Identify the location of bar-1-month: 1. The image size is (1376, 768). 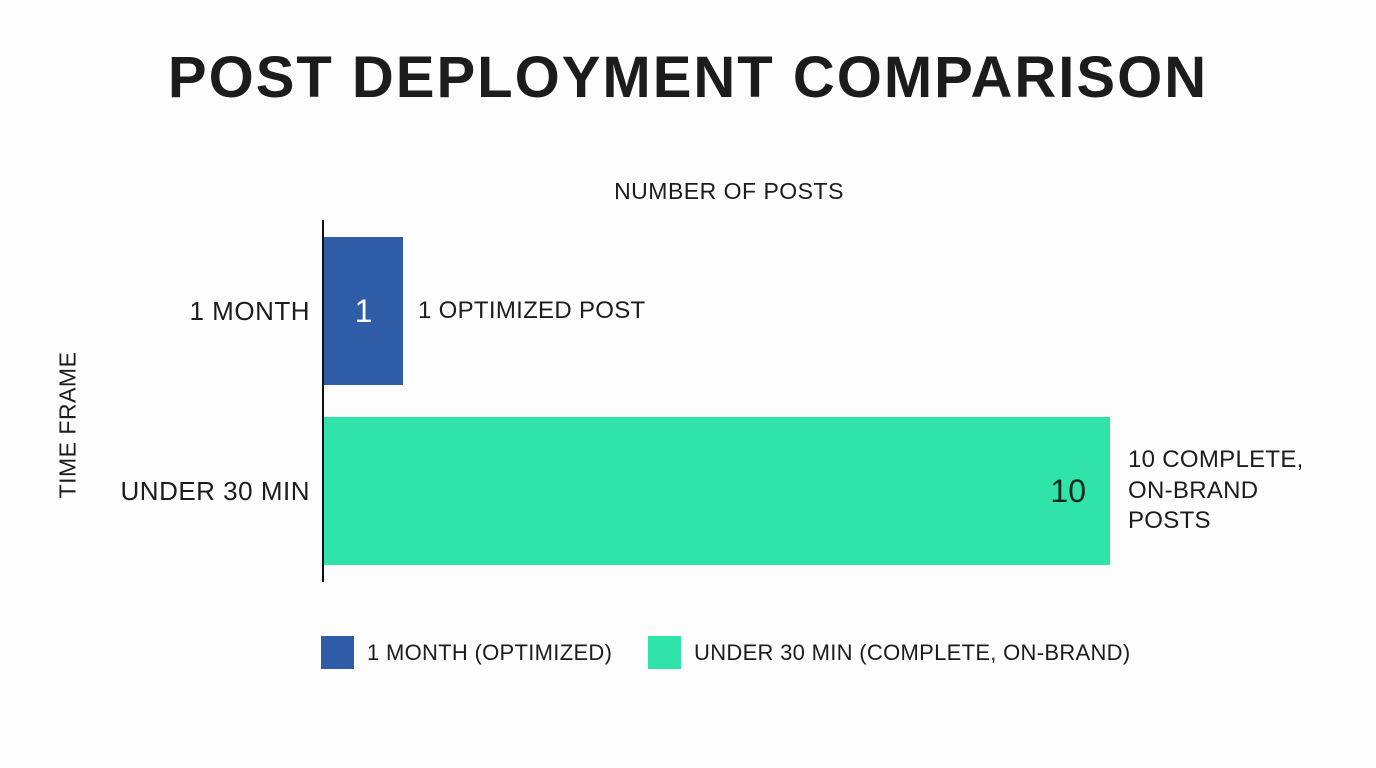
(363, 311).